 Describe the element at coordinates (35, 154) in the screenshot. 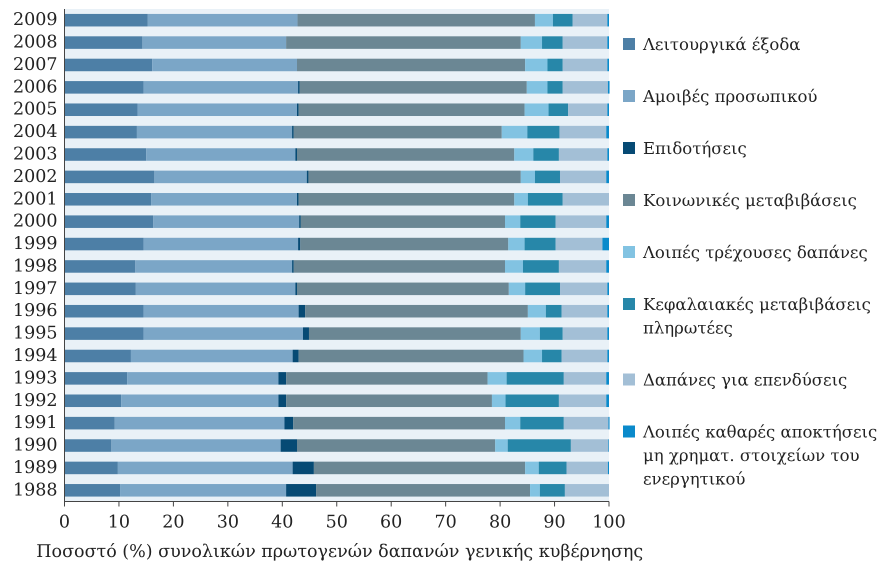

I see `y-tick-label: 2003` at that location.